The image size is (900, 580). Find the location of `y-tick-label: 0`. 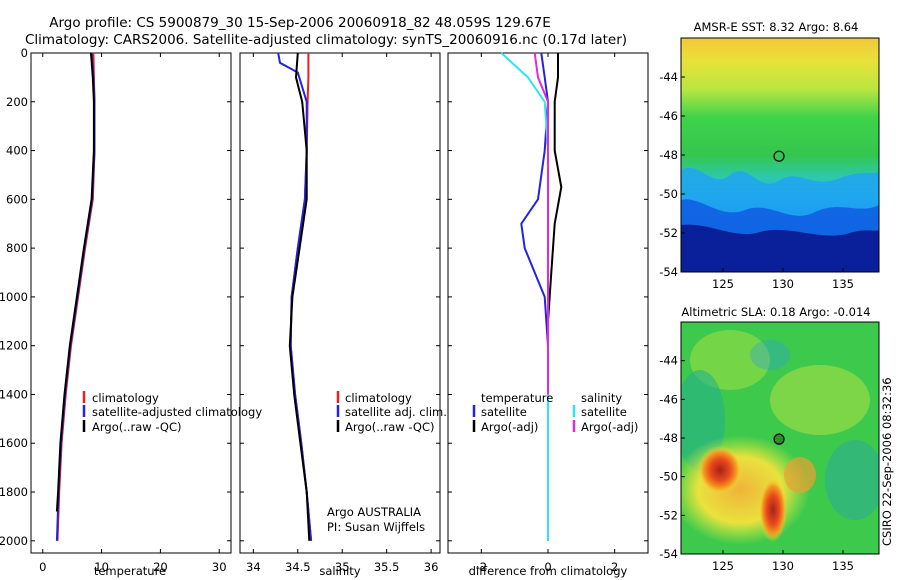

y-tick-label: 0 is located at coordinates (24, 53).